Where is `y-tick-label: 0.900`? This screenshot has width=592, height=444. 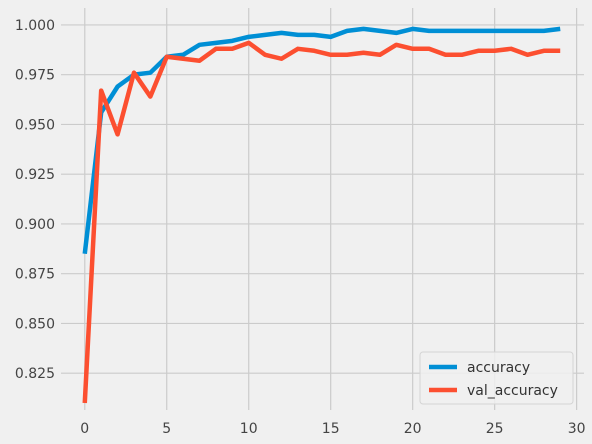
y-tick-label: 0.900 is located at coordinates (35, 225).